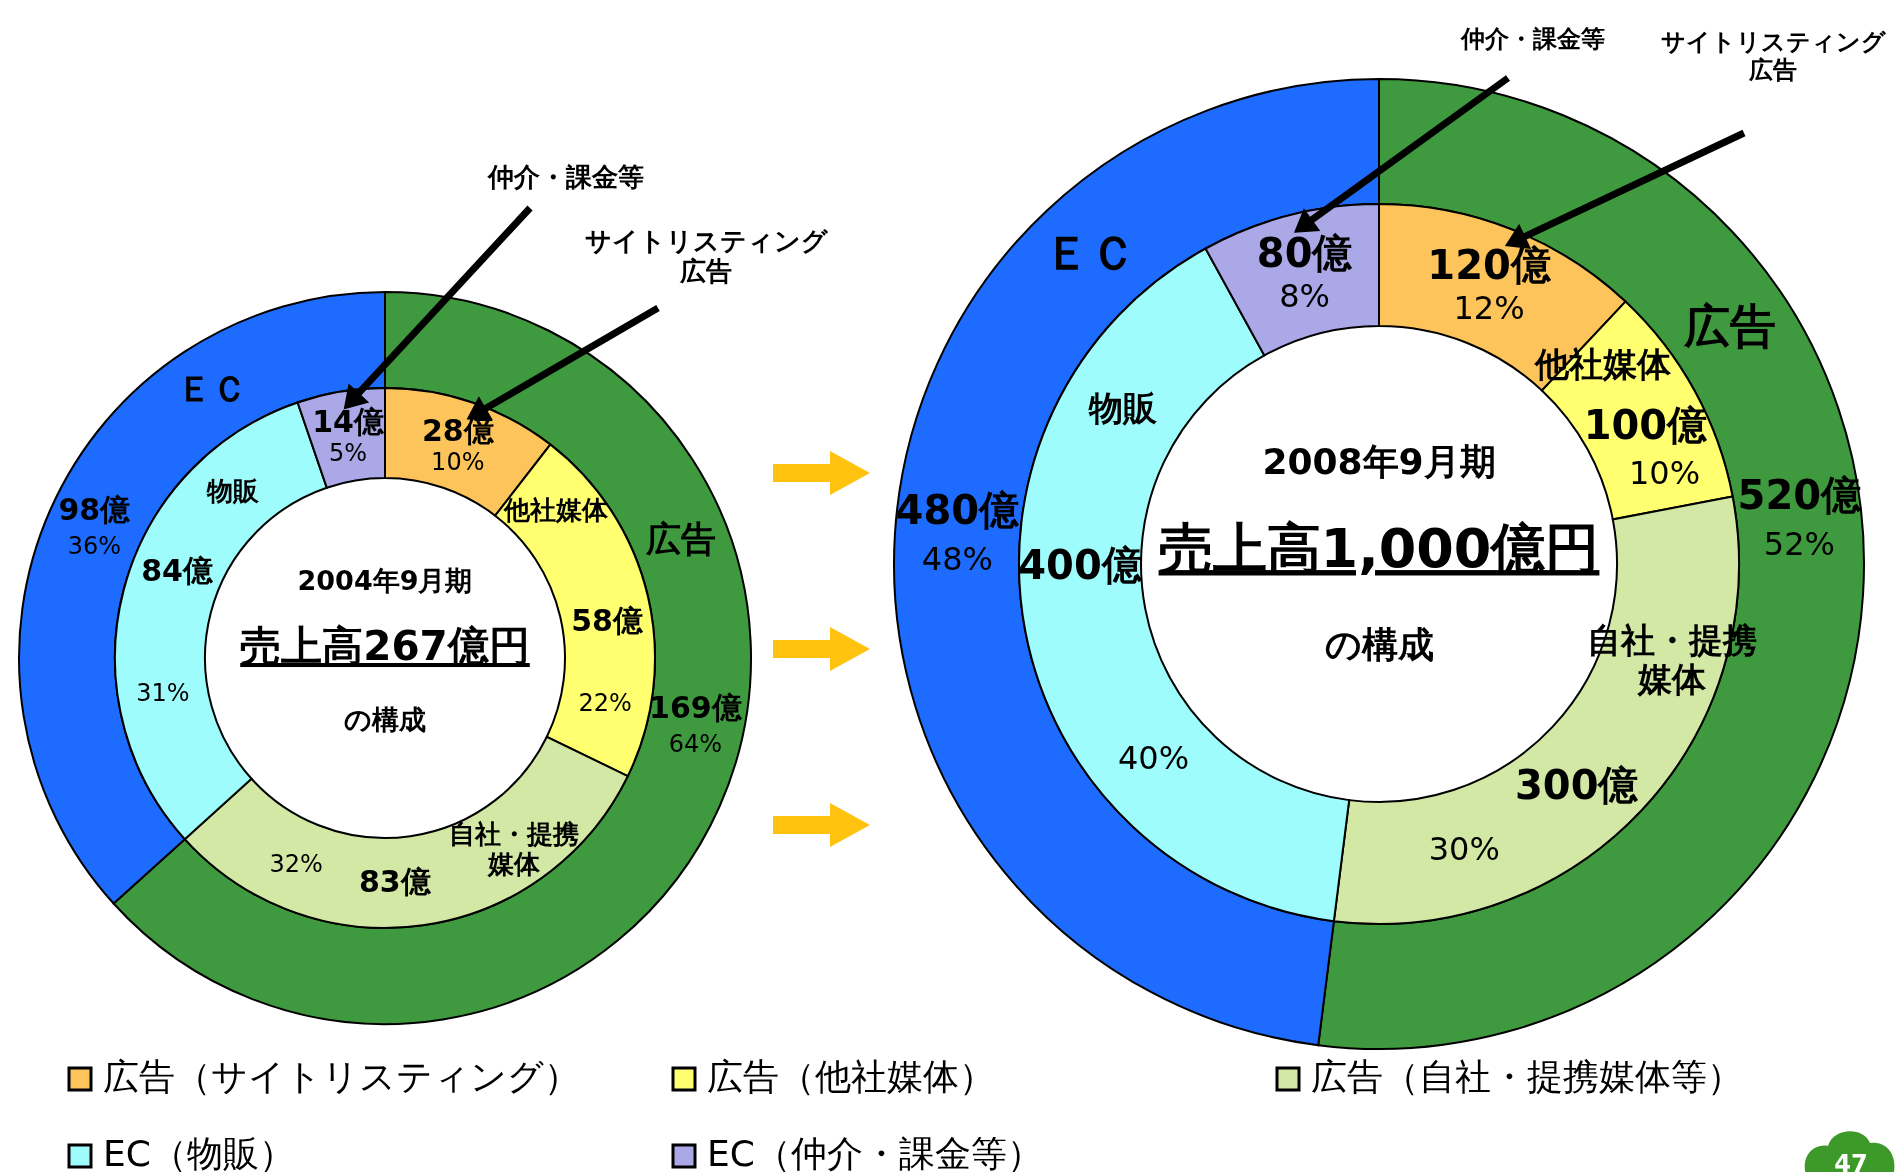 This screenshot has width=1904, height=1172. I want to click on text: 30%, so click(1464, 848).